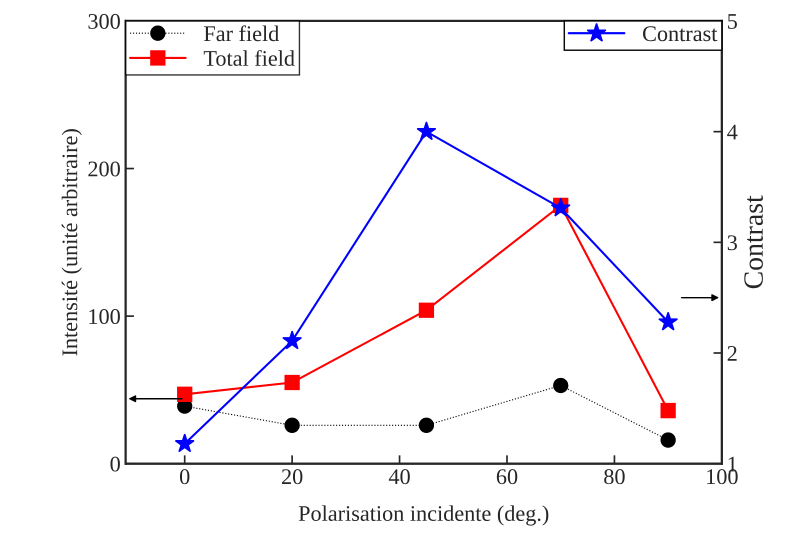  Describe the element at coordinates (507, 476) in the screenshot. I see `x-tick-label: 60` at that location.